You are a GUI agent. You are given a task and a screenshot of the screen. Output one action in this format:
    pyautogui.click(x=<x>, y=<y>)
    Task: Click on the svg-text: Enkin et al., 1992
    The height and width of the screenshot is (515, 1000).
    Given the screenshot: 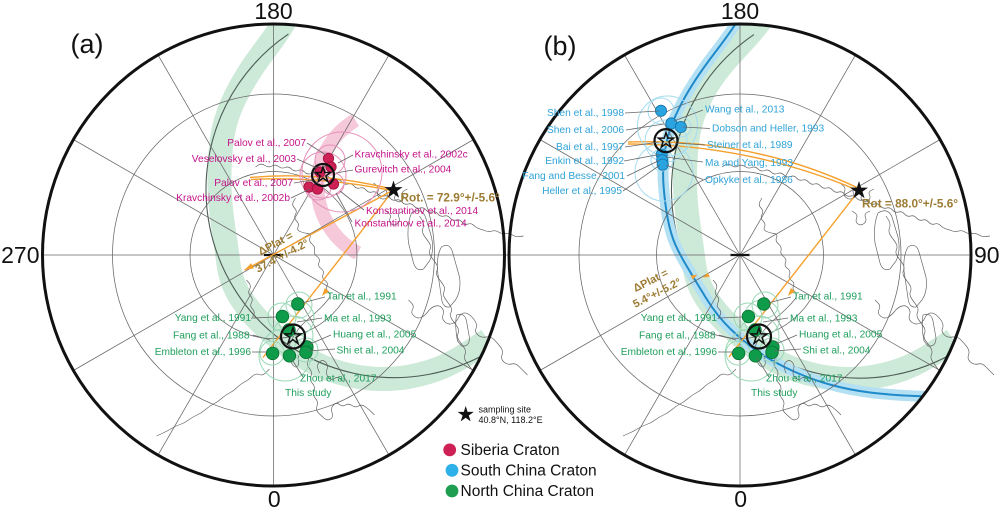 What is the action you would take?
    pyautogui.click(x=584, y=161)
    